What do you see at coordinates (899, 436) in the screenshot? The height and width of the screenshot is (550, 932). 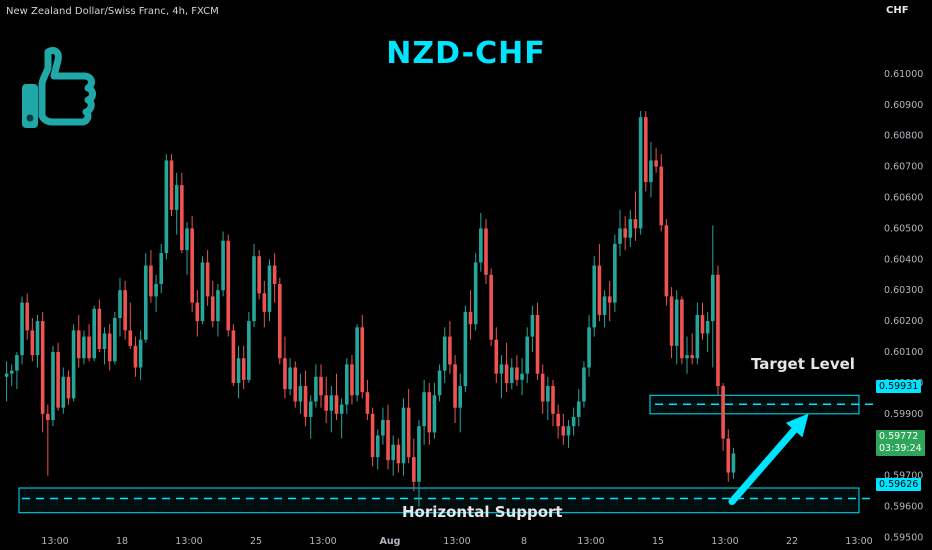 I see `last-price-value: 0.59772` at bounding box center [899, 436].